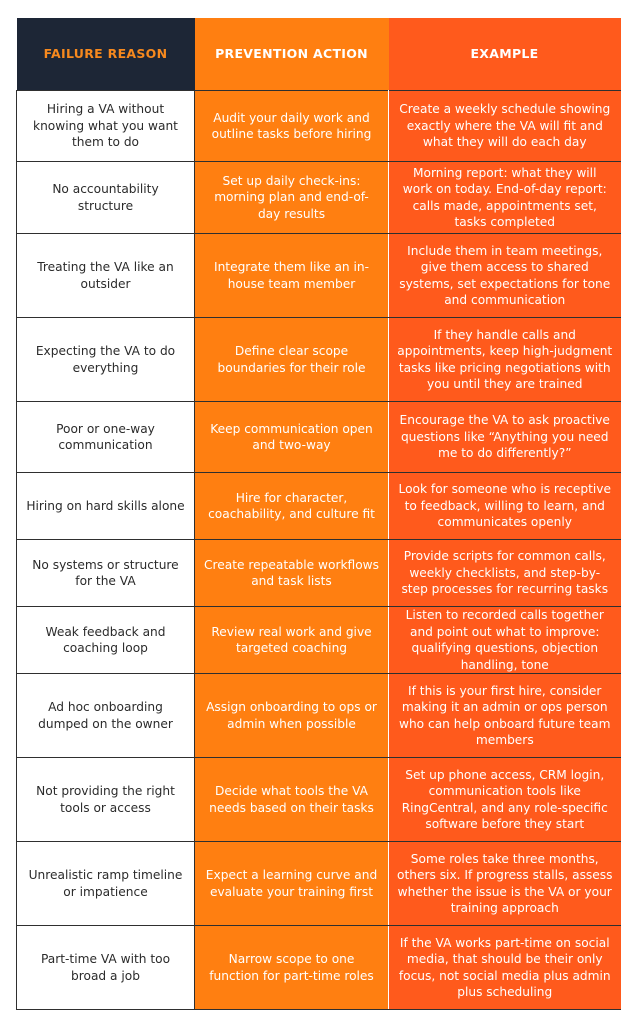 This screenshot has width=637, height=1024. What do you see at coordinates (105, 573) in the screenshot?
I see `failure-reason: No systems or structure for the VA` at bounding box center [105, 573].